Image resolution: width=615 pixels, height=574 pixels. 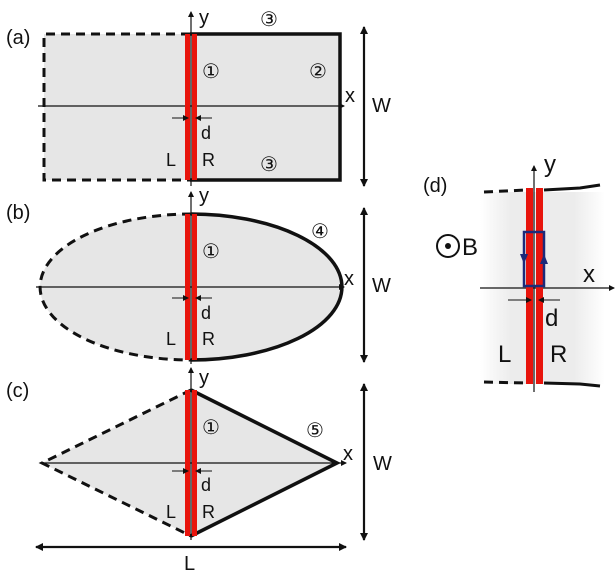 What do you see at coordinates (211, 71) in the screenshot?
I see `panel-a-marker-1: ①` at bounding box center [211, 71].